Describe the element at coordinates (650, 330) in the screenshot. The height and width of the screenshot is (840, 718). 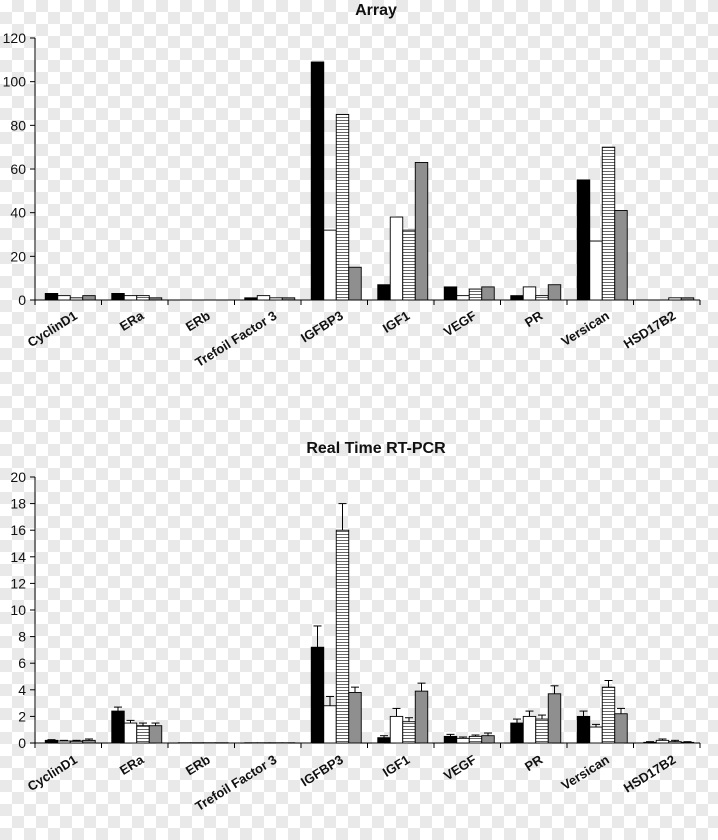
I see `array-category-label: HSD17B2` at that location.